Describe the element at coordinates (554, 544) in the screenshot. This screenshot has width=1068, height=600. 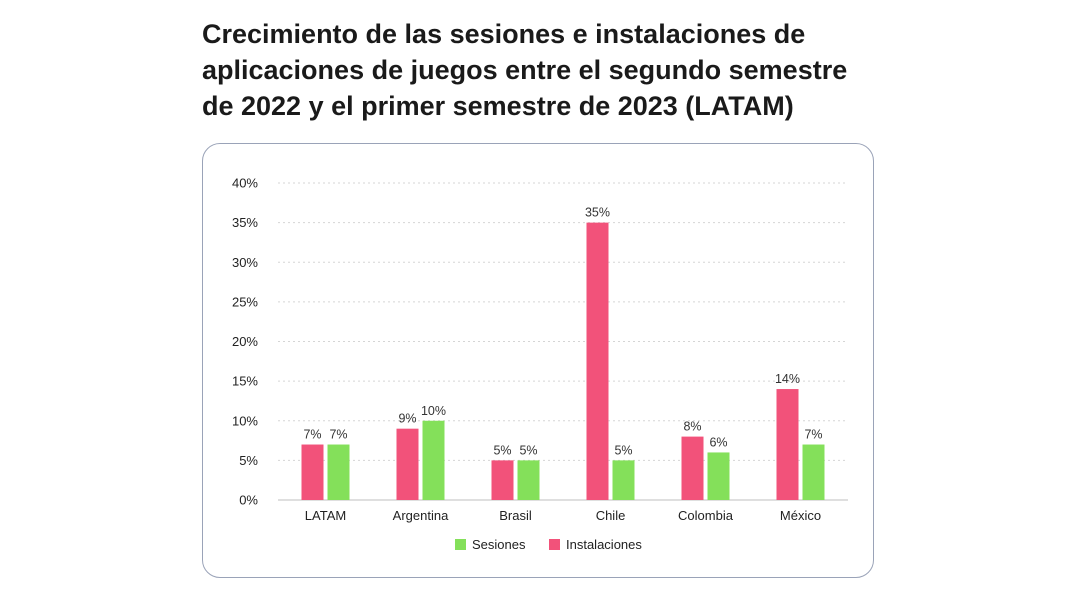
I see `legend-swatch-instalaciones` at that location.